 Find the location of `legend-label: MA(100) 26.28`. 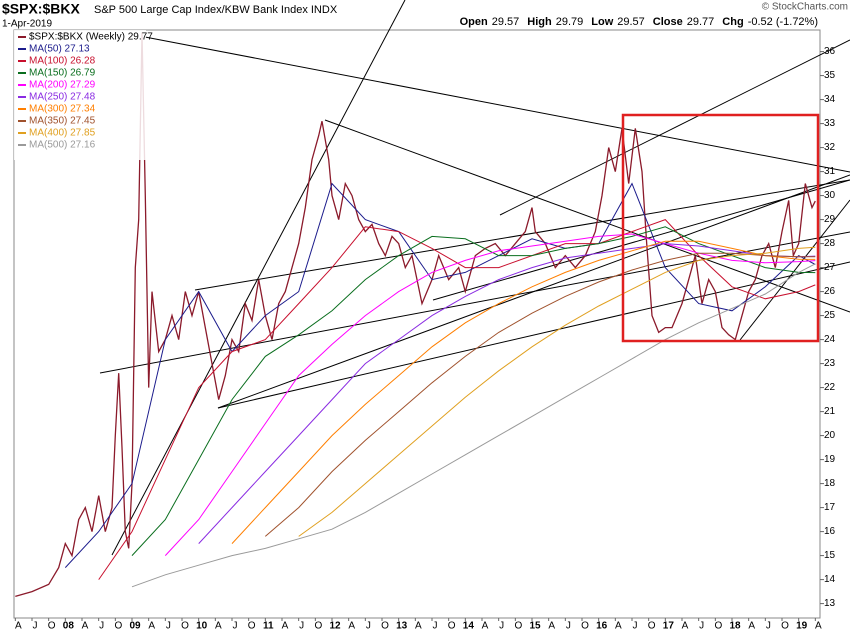

legend-label: MA(100) 26.28 is located at coordinates (62, 61).